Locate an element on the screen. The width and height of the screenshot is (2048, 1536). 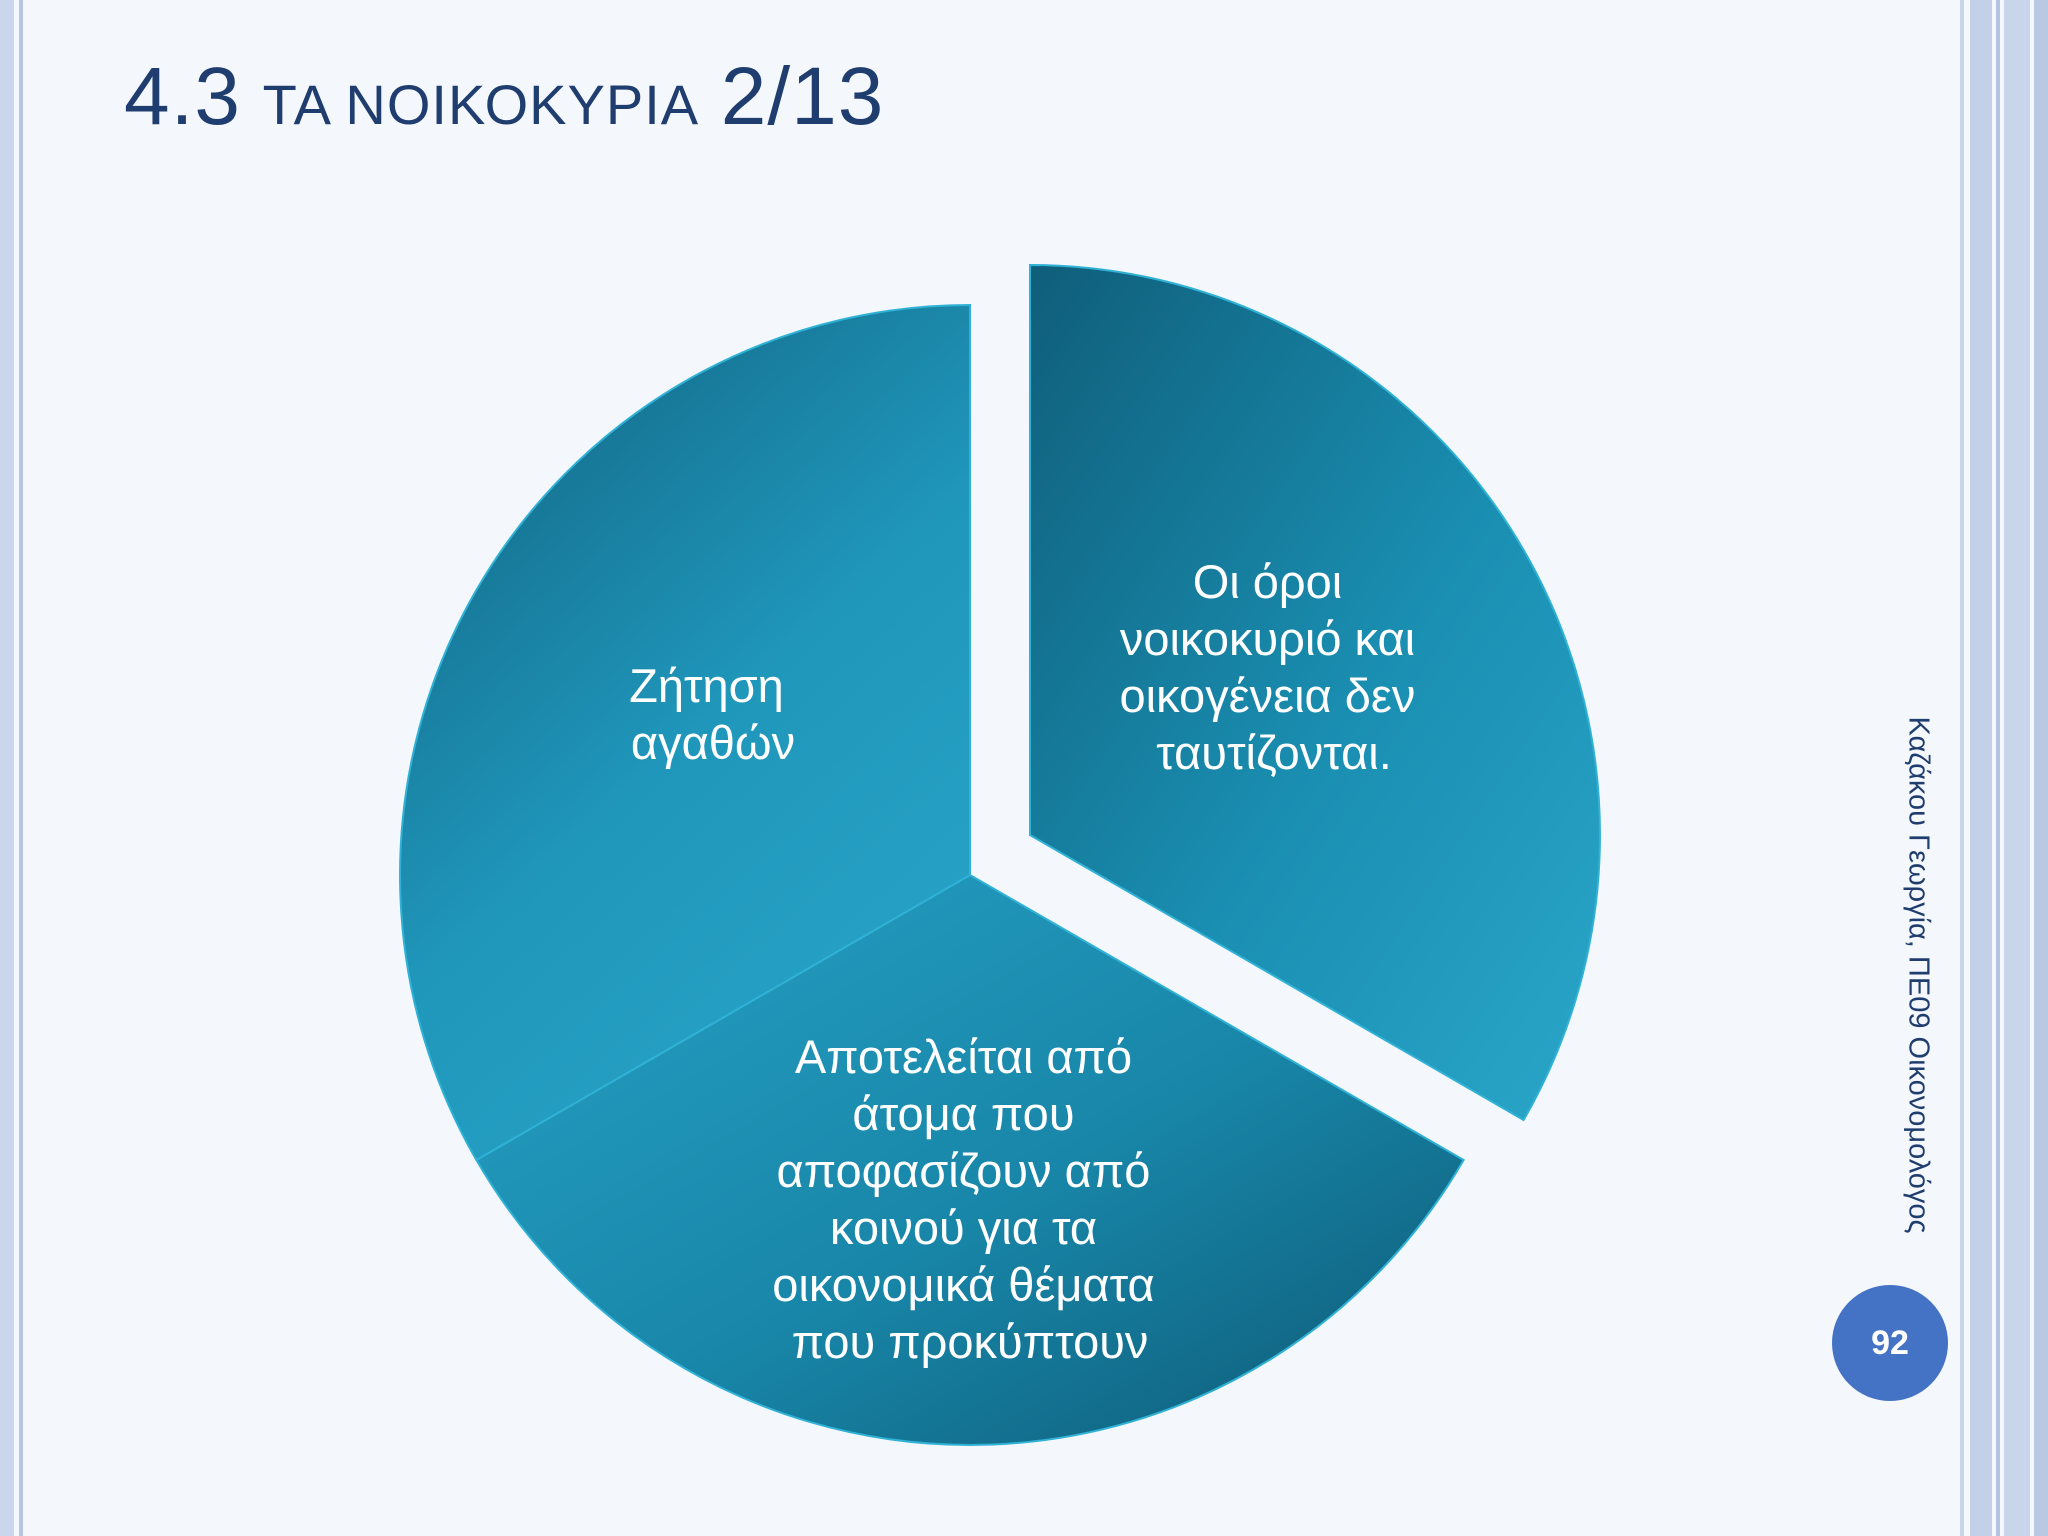
left-border-rule is located at coordinates (7, 768).